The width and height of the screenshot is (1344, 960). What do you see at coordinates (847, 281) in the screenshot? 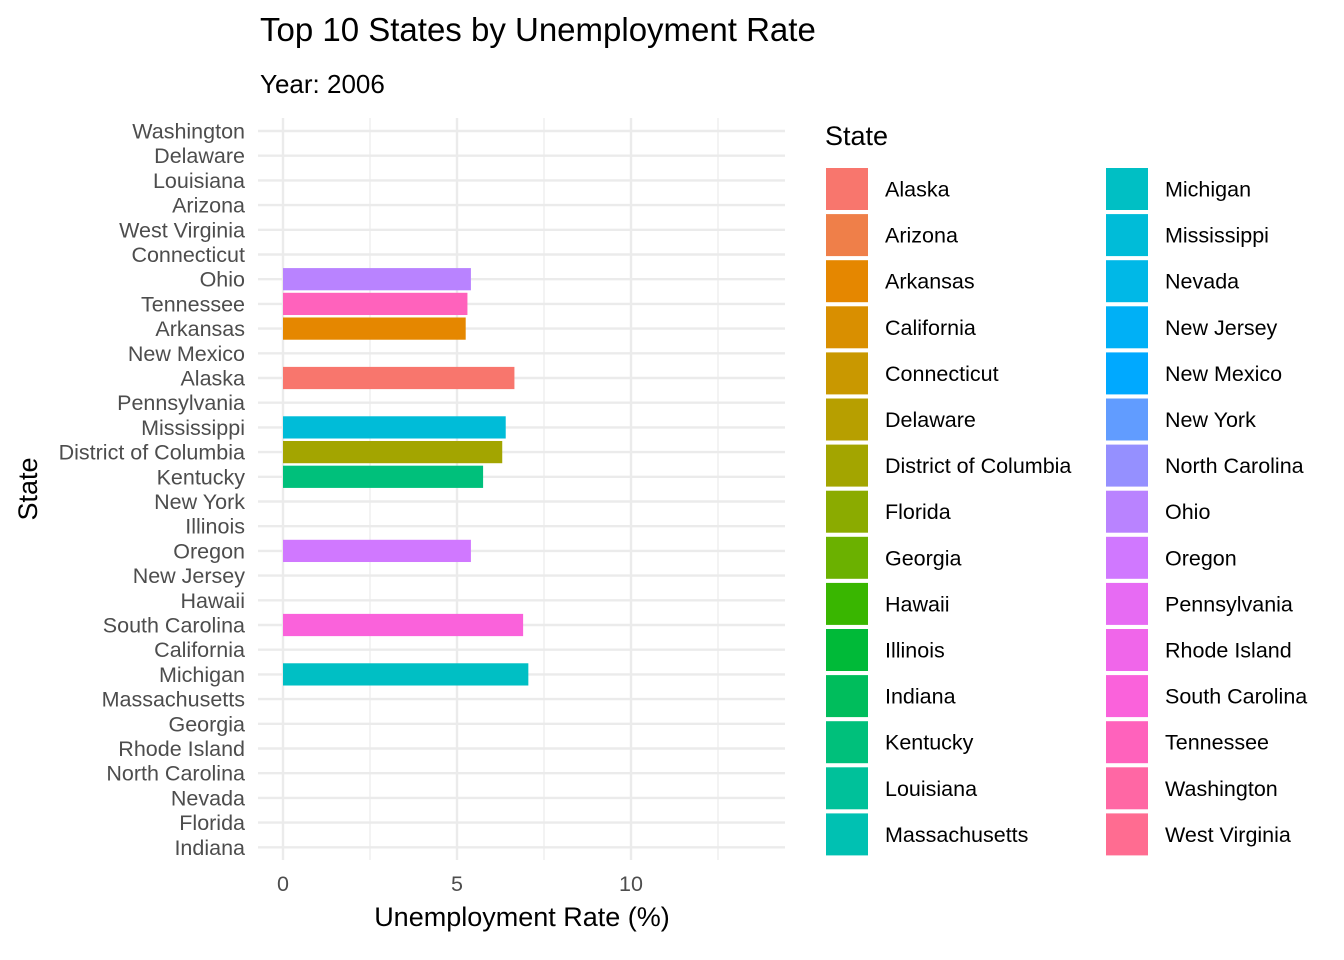
I see `legend-key-arkansas` at bounding box center [847, 281].